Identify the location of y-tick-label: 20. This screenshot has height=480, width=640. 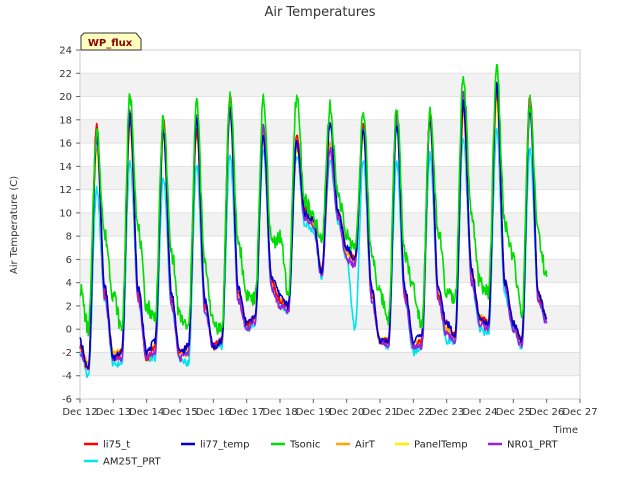
(65, 97).